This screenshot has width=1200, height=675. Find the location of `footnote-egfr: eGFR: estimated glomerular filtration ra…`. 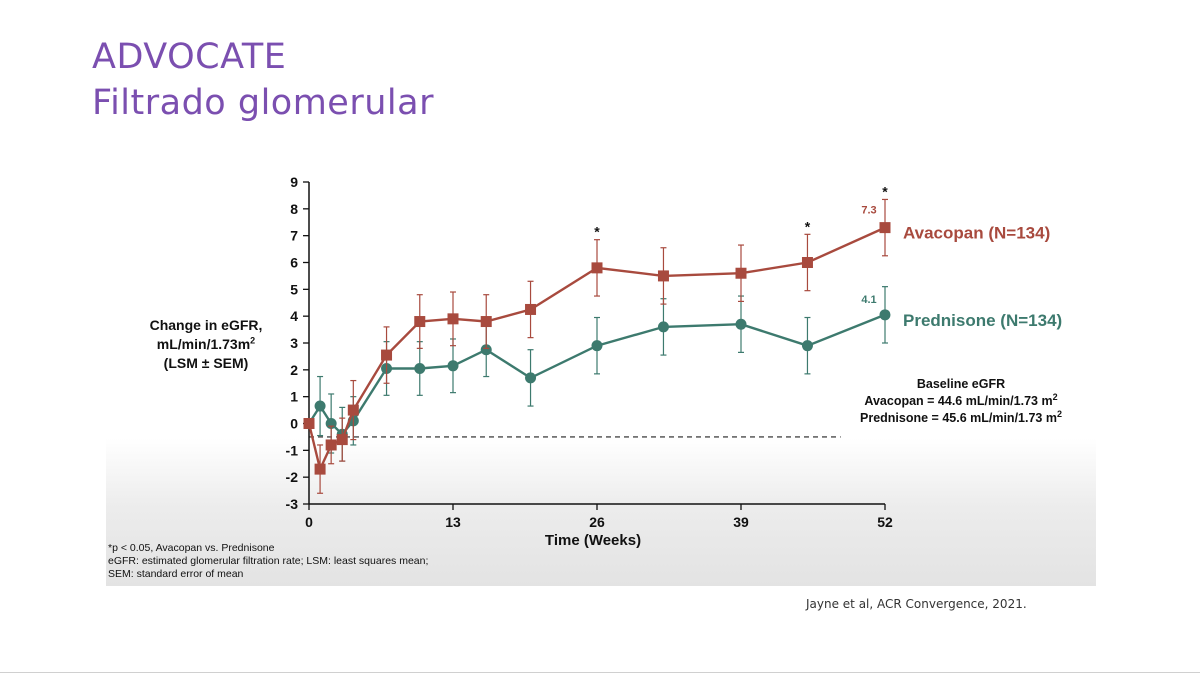

footnote-egfr: eGFR: estimated glomerular filtration ra… is located at coordinates (268, 561).